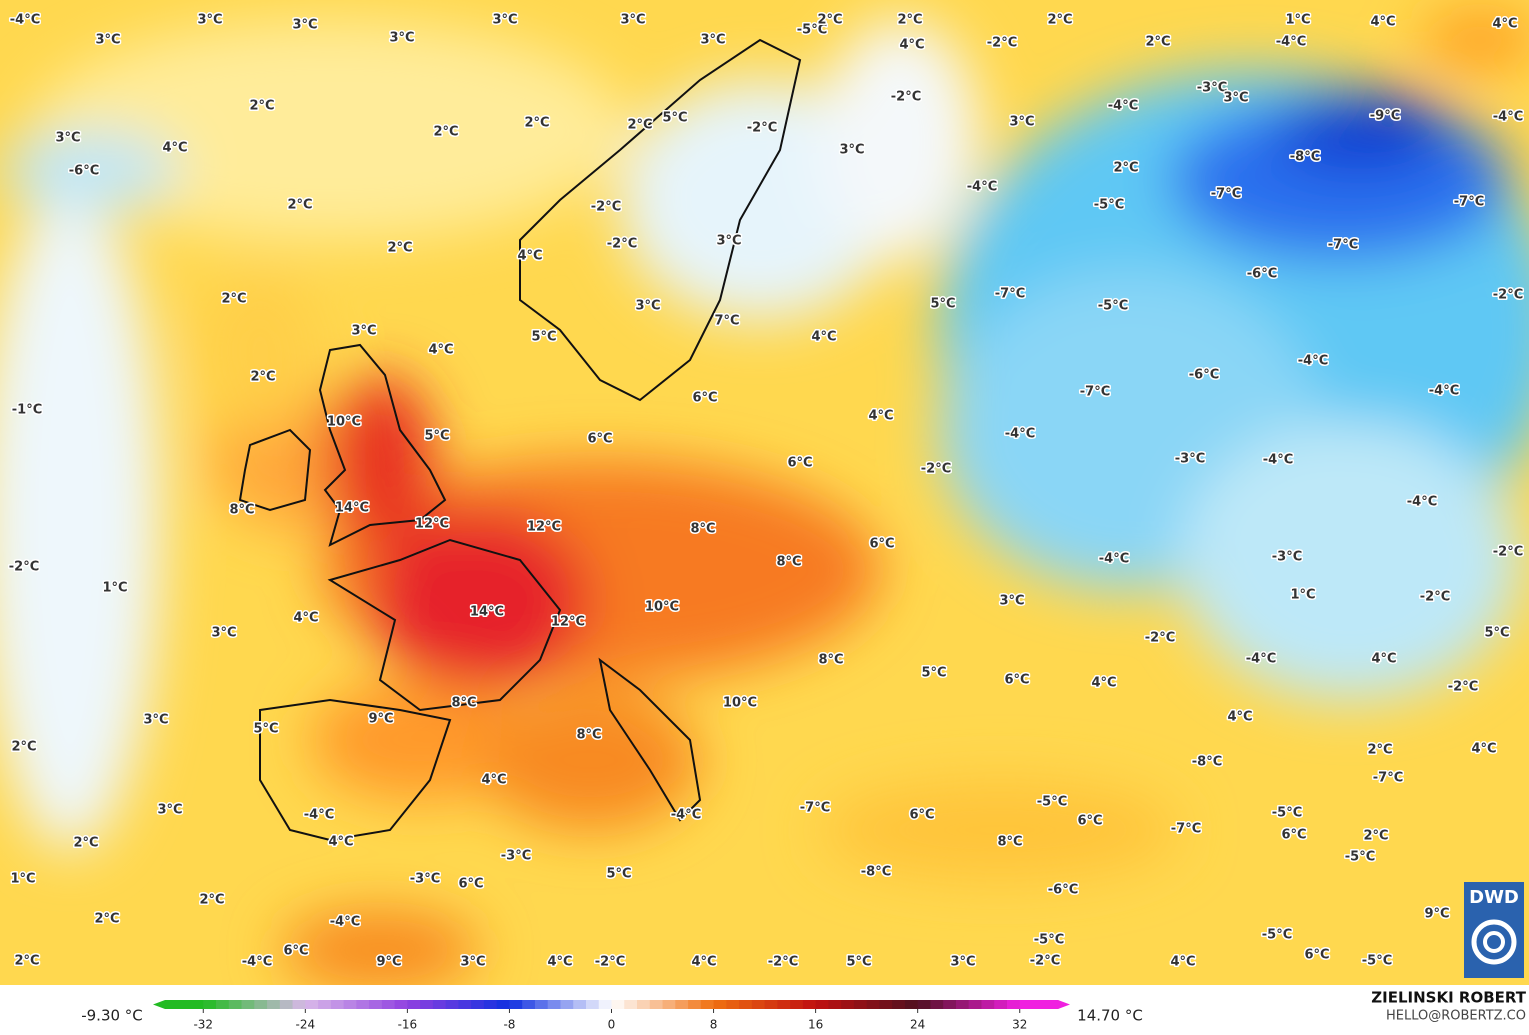  What do you see at coordinates (726, 321) in the screenshot?
I see `temperature-label: 7°C` at bounding box center [726, 321].